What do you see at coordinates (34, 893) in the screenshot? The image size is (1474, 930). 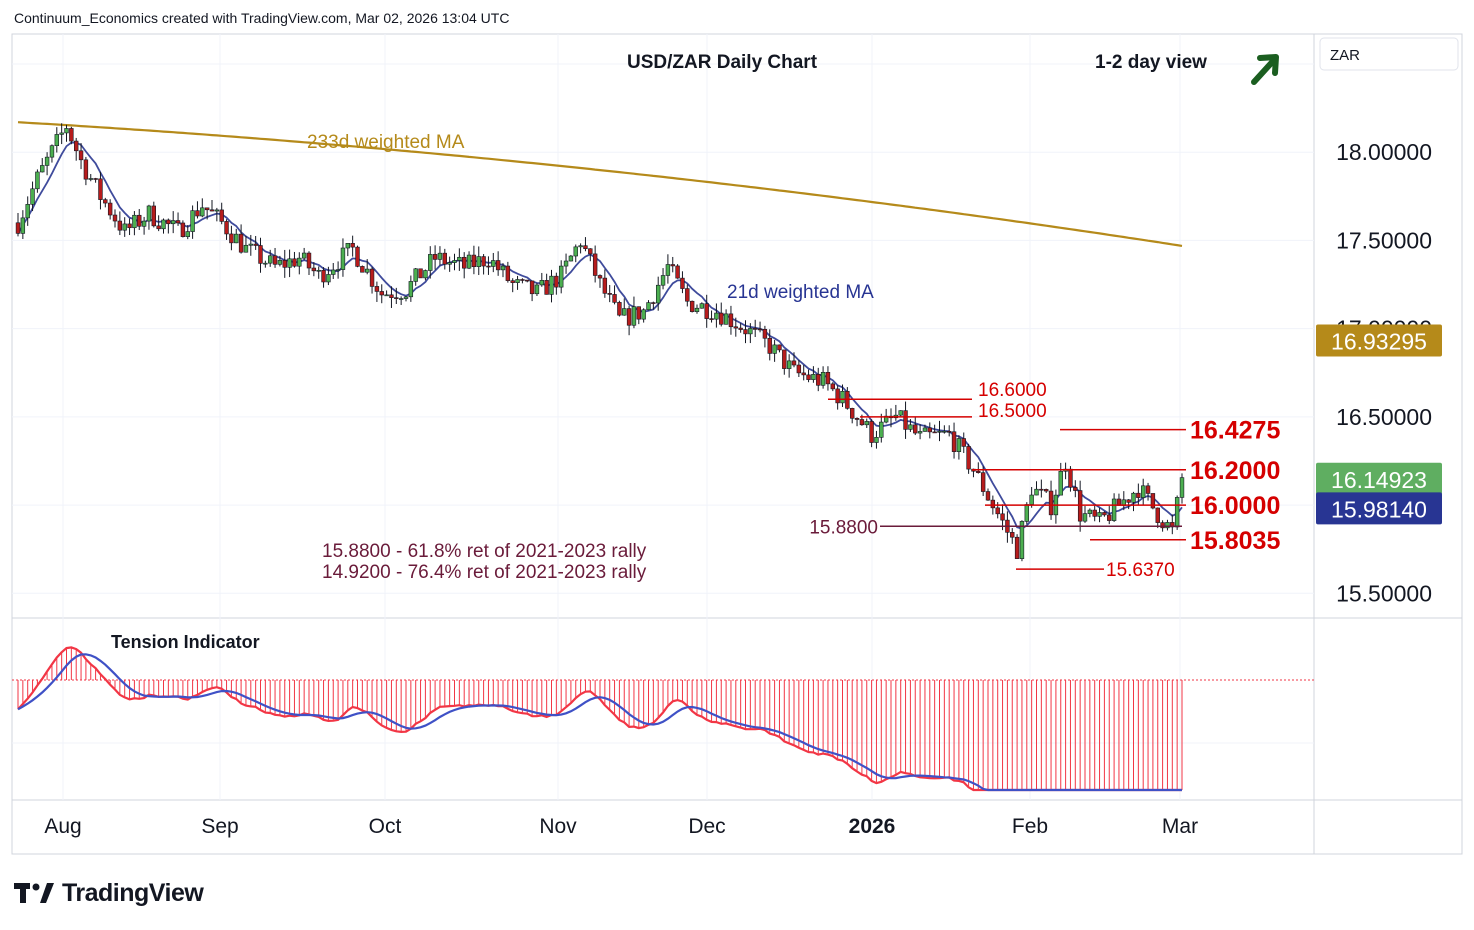 I see `tradingview-logo-icon` at bounding box center [34, 893].